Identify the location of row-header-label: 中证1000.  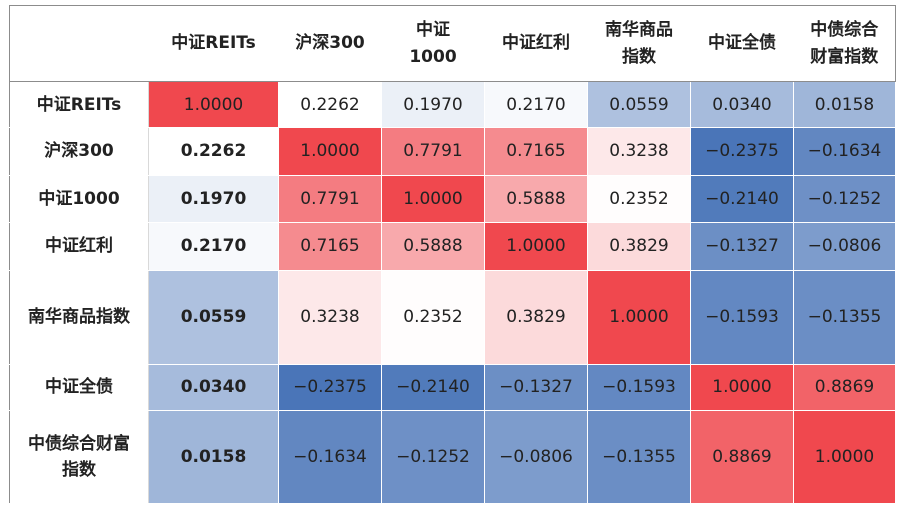
(79, 198).